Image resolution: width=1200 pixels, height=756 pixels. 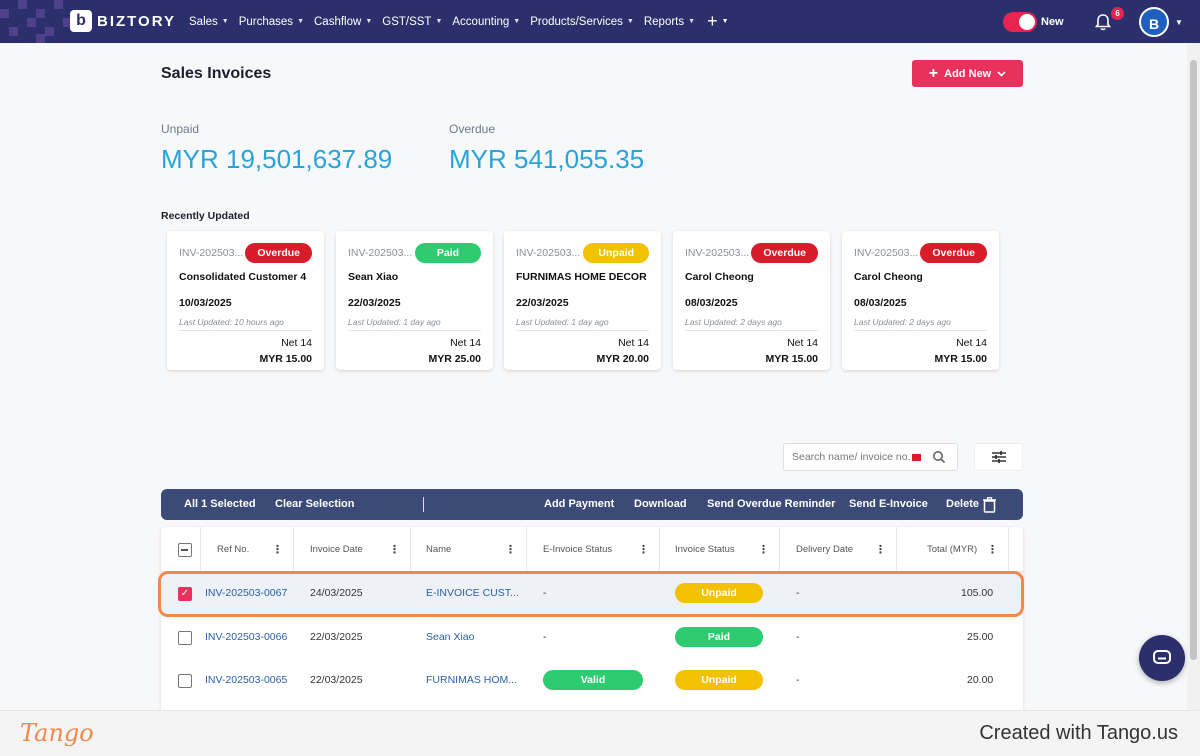 What do you see at coordinates (581, 277) in the screenshot?
I see `card-customer: FURNIMAS HOME DECOR` at bounding box center [581, 277].